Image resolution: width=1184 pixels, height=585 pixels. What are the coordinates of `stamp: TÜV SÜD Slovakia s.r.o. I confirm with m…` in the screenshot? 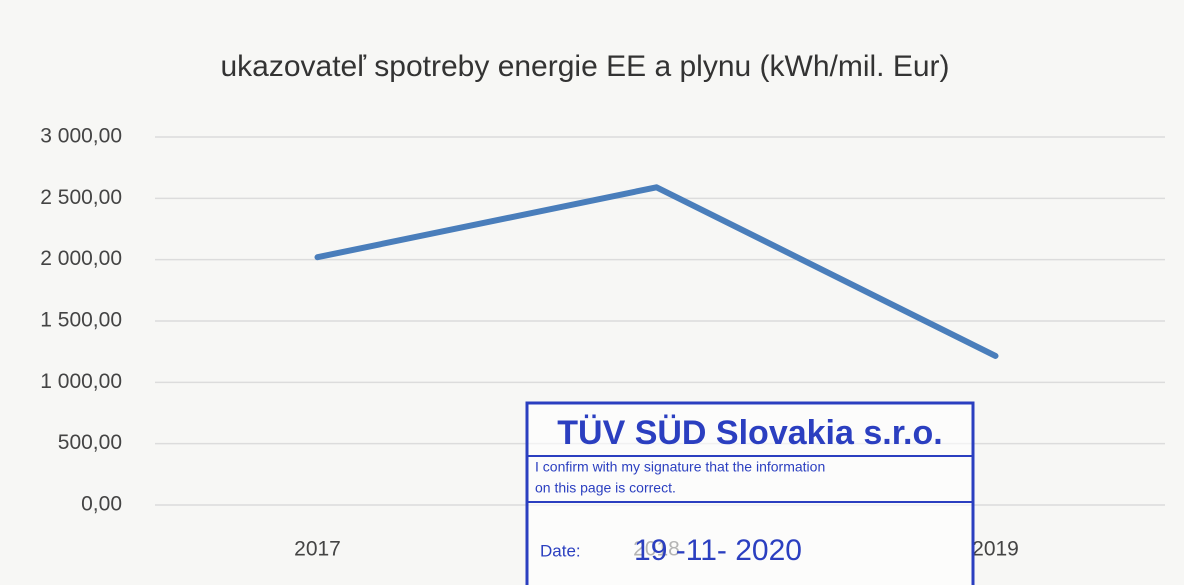 It's located at (750, 493).